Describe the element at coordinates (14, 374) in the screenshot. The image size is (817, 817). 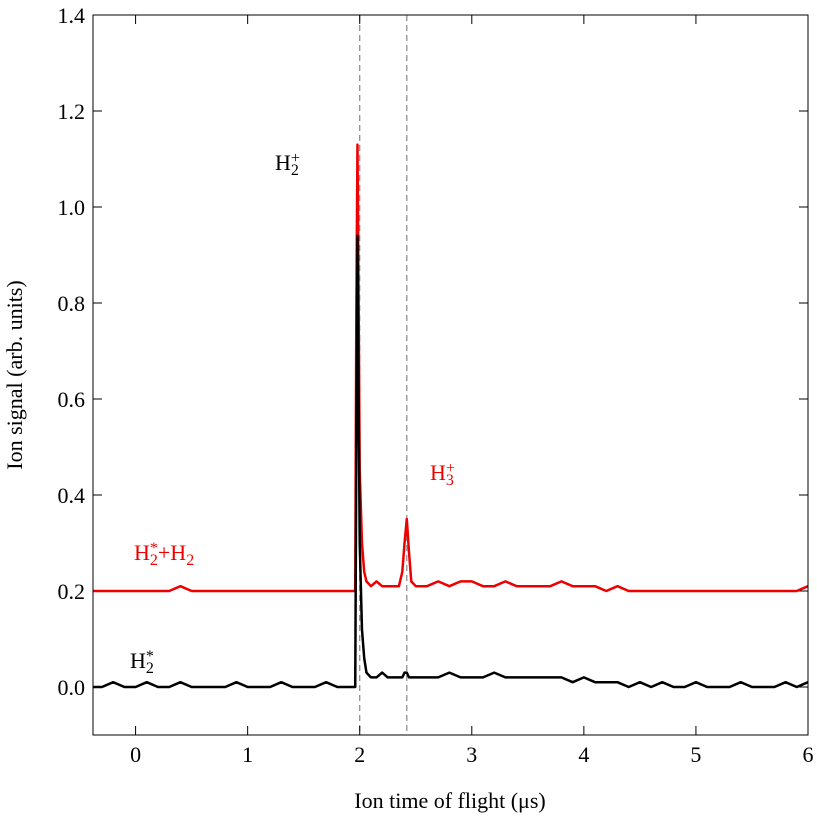
I see `y-axis-label: Ion signal (arb. units)` at that location.